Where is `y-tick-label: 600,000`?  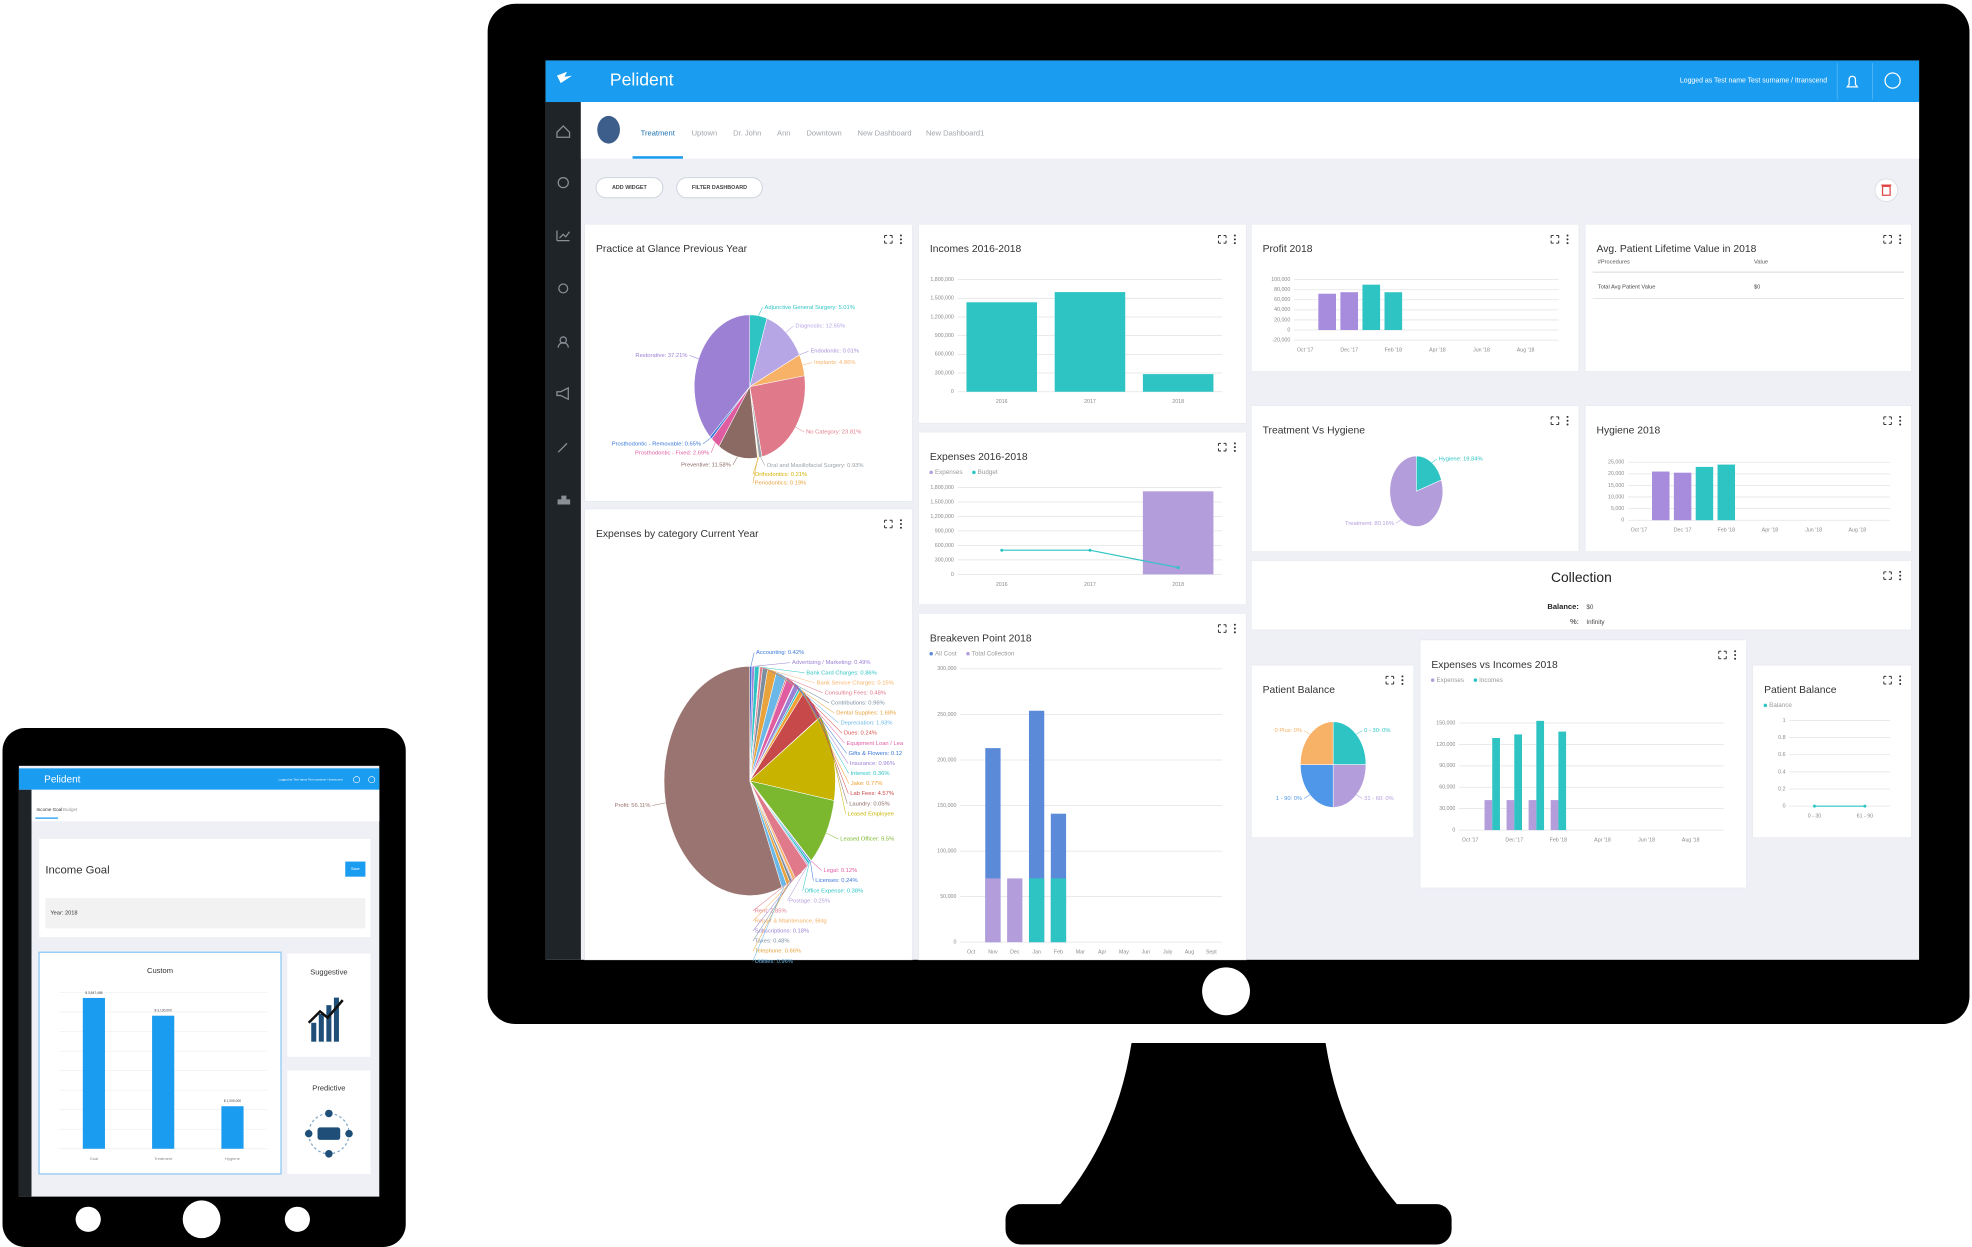
y-tick-label: 600,000 is located at coordinates (944, 546).